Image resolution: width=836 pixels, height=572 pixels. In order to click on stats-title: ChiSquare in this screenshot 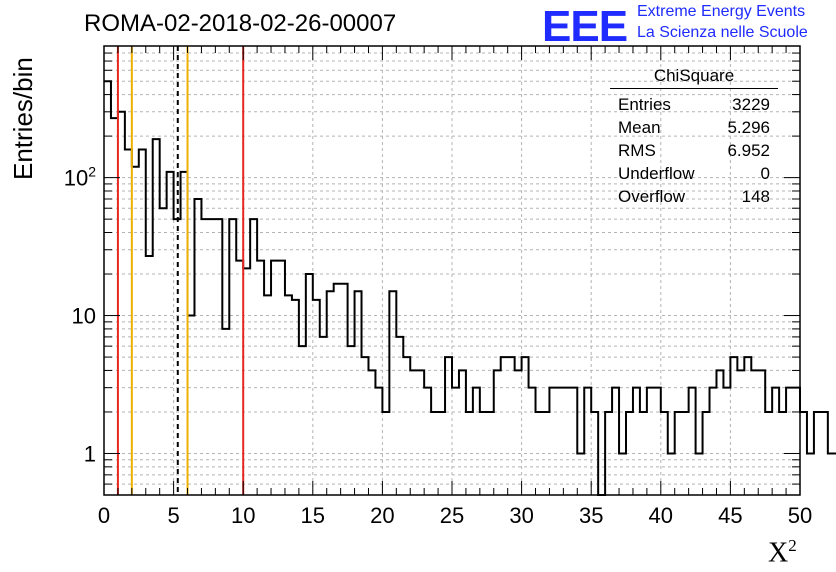, I will do `click(694, 77)`.